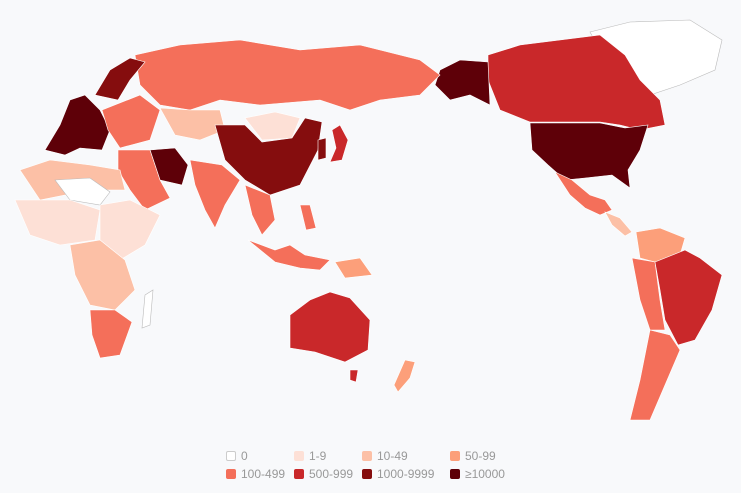 Image resolution: width=741 pixels, height=493 pixels. What do you see at coordinates (404, 376) in the screenshot?
I see `region-new-zealand` at bounding box center [404, 376].